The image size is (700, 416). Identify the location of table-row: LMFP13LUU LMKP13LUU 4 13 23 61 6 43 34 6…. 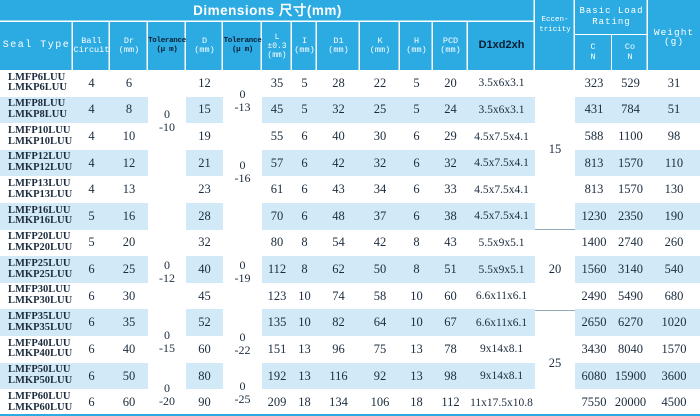
(350, 189).